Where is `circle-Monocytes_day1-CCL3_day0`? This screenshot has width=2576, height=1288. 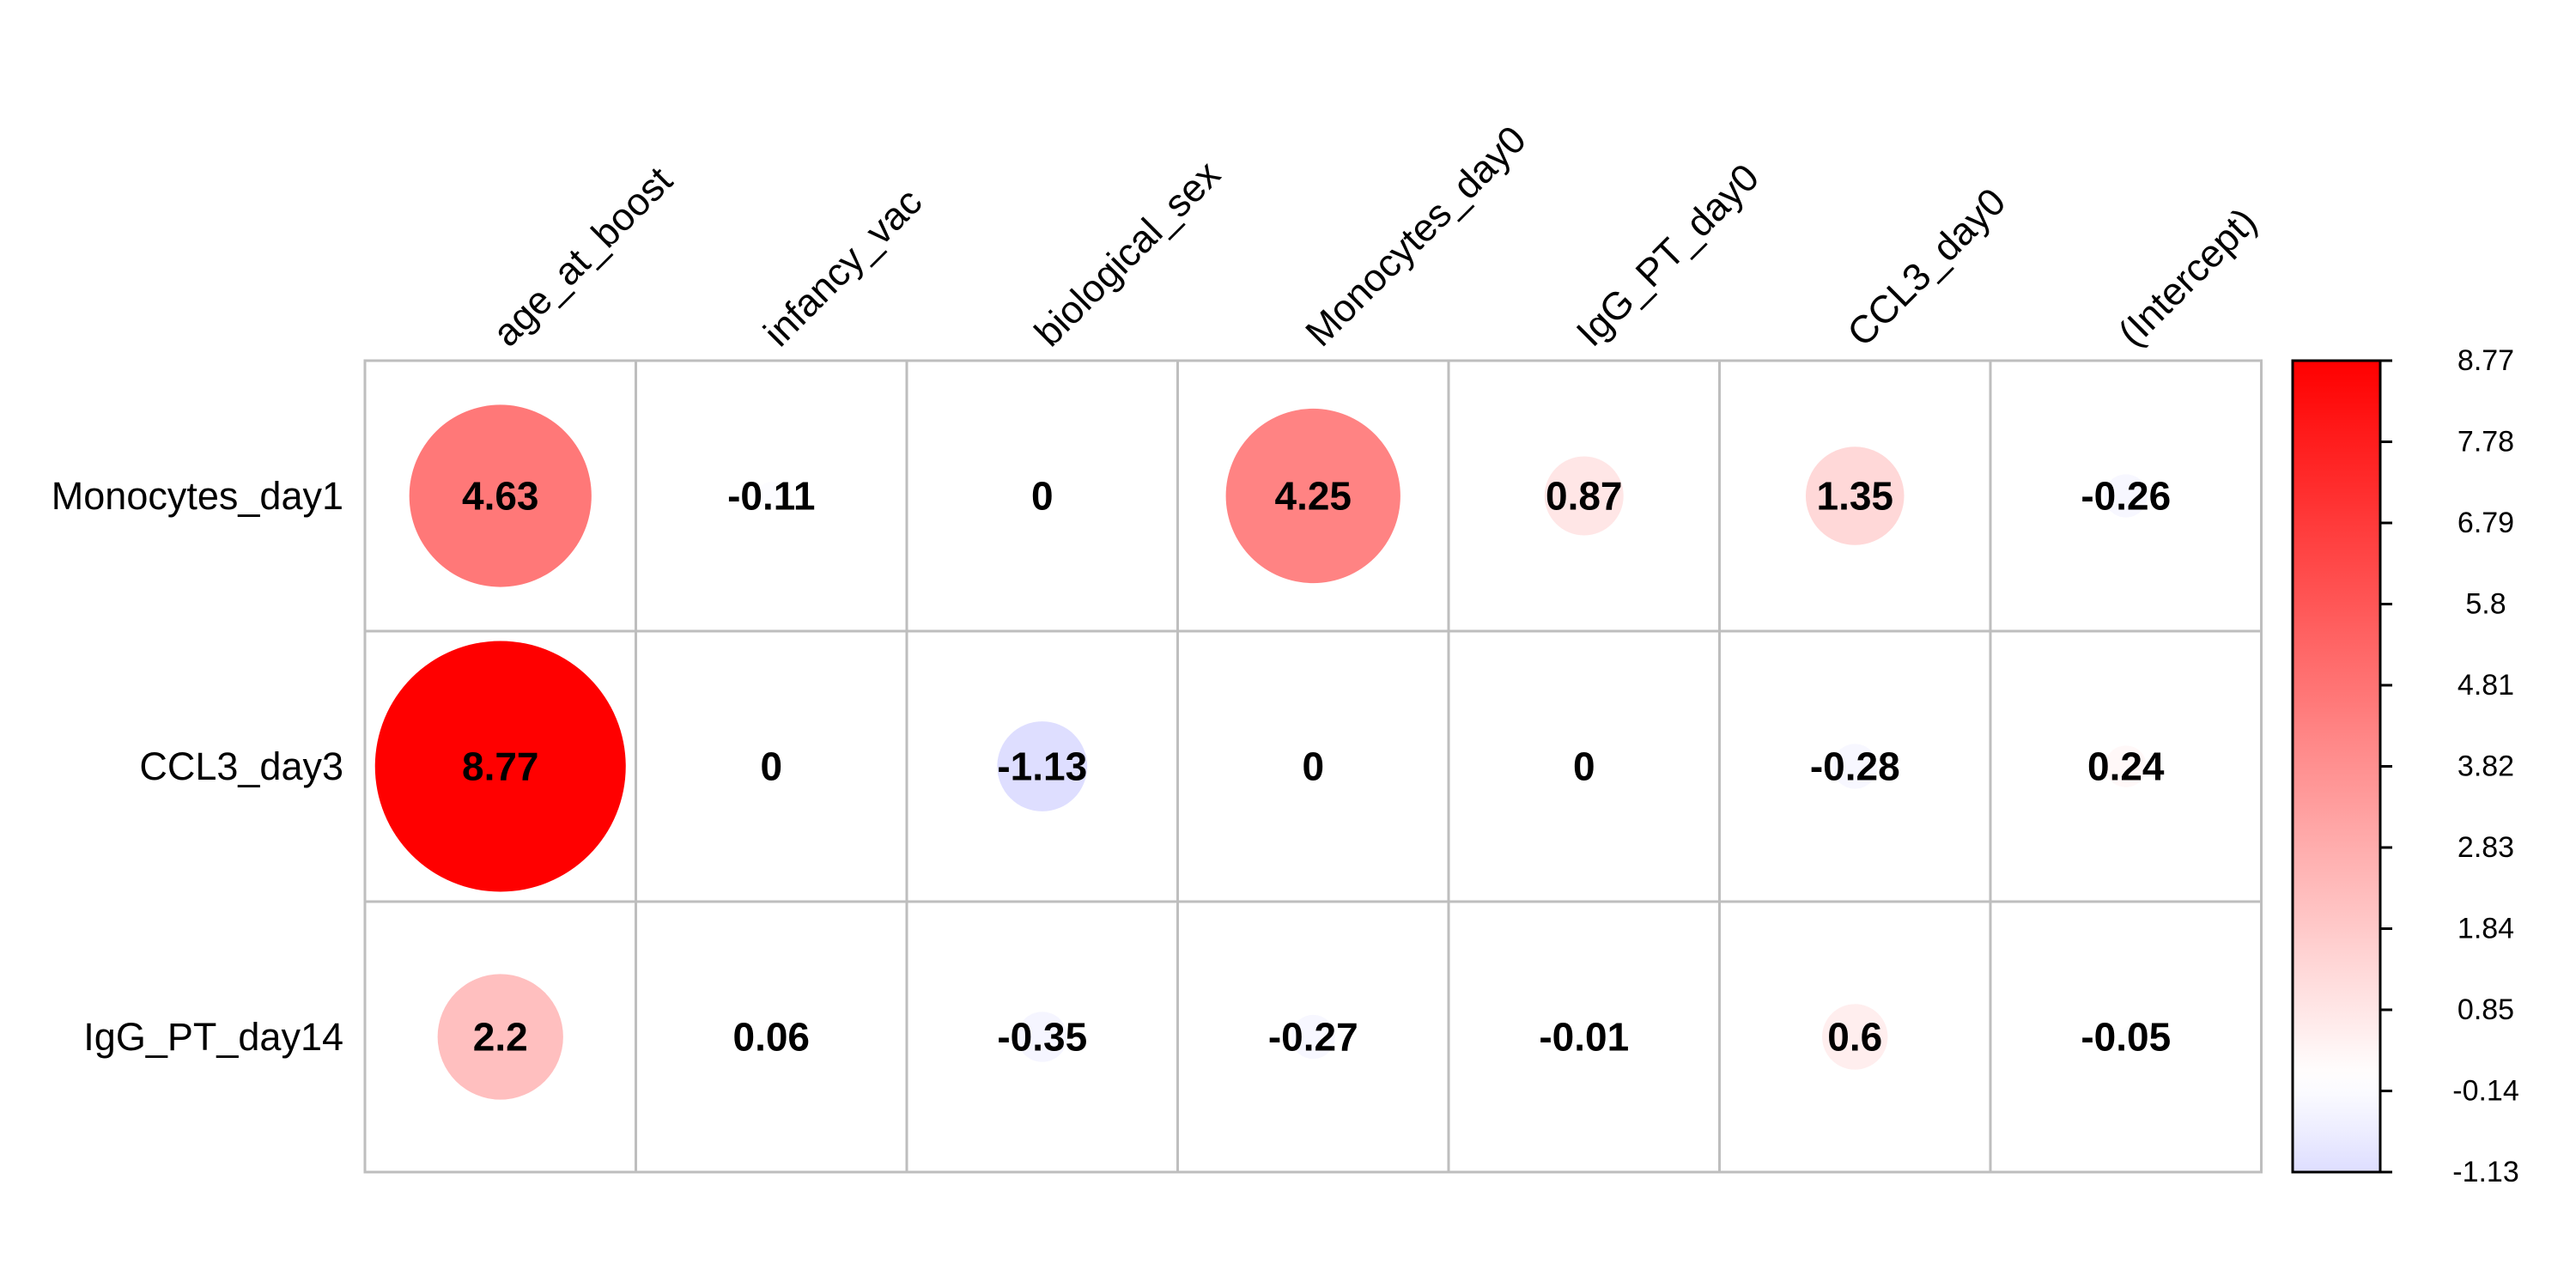 circle-Monocytes_day1-CCL3_day0 is located at coordinates (1855, 496).